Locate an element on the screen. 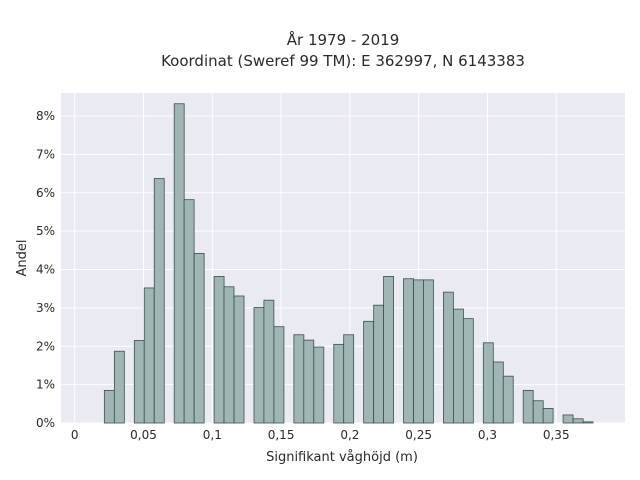  y-tick-label: 2% is located at coordinates (45, 346).